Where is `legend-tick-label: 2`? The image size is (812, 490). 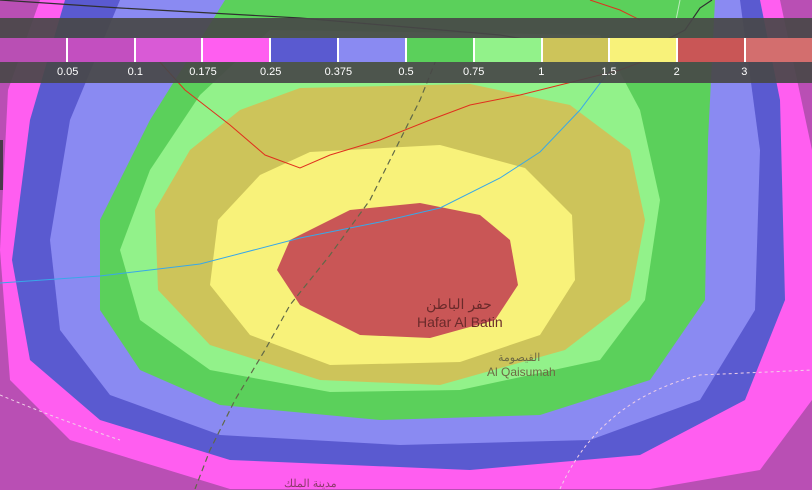
legend-tick-label: 2 is located at coordinates (676, 72).